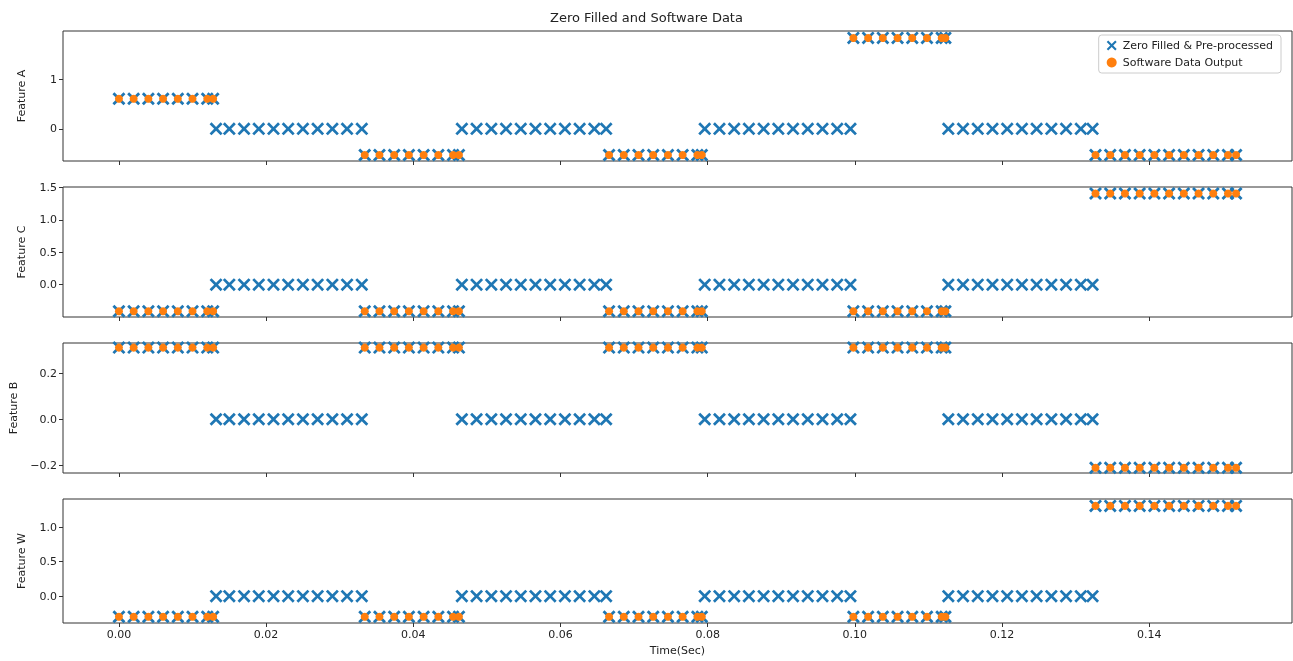 The width and height of the screenshot is (1293, 661). What do you see at coordinates (1198, 45) in the screenshot?
I see `legend-label: Zero Filled & Pre-processed` at bounding box center [1198, 45].